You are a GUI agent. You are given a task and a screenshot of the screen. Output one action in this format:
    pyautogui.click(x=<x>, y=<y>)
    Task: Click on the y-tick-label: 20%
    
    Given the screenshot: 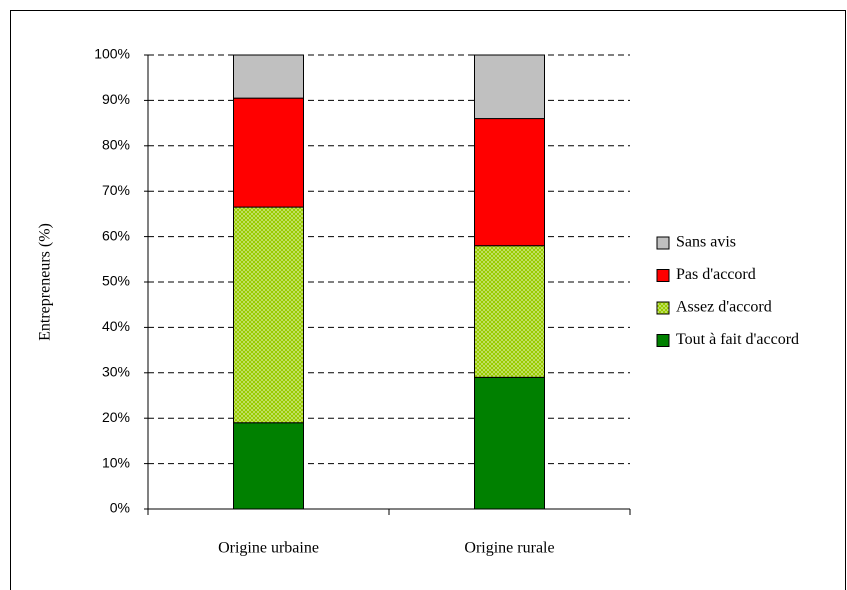 What is the action you would take?
    pyautogui.click(x=116, y=417)
    